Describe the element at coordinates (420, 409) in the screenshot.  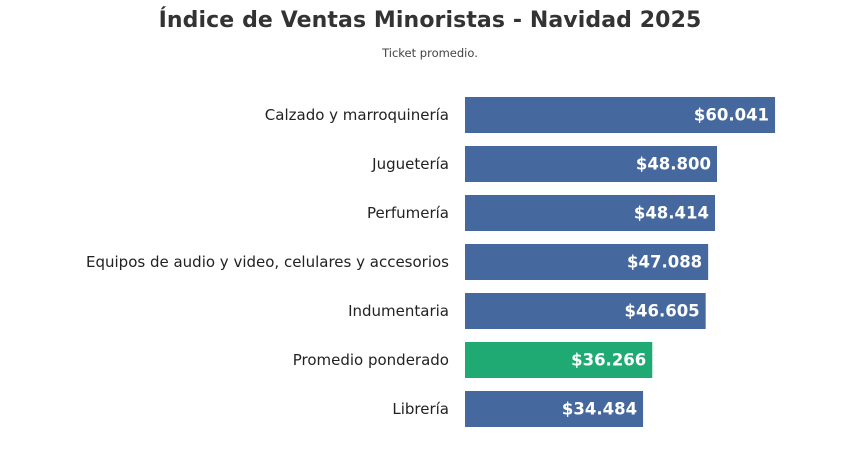
I see `category-label: Librería` at that location.